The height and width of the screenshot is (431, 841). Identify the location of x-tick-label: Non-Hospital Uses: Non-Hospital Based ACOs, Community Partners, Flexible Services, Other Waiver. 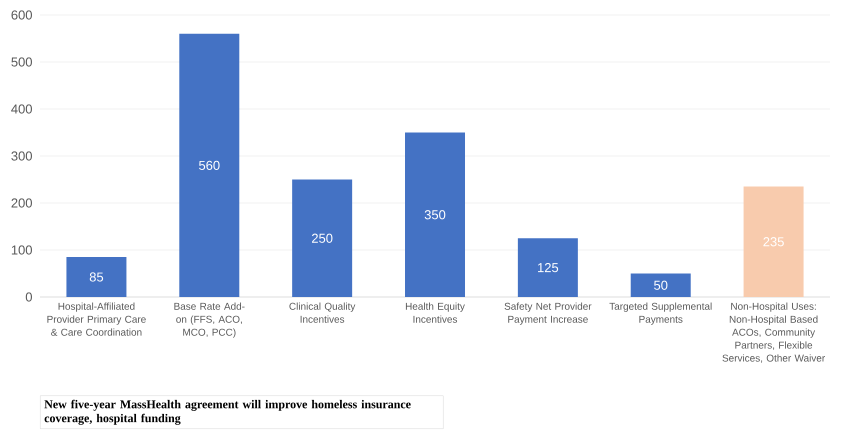
(773, 332).